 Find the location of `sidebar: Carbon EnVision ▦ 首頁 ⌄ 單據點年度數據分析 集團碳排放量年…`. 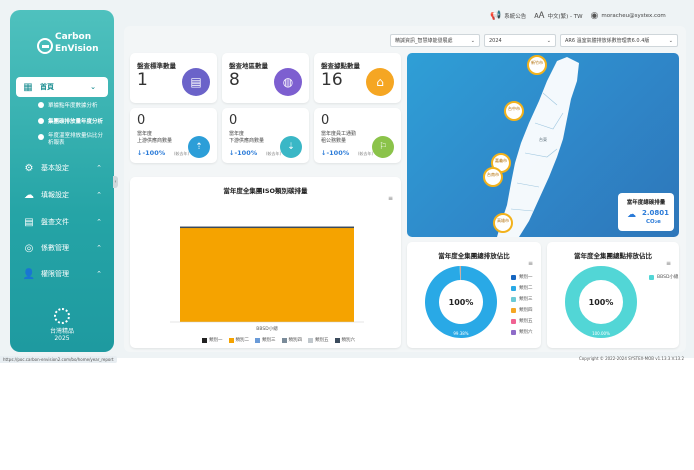

sidebar: Carbon EnVision ▦ 首頁 ⌄ 單據點年度數據分析 集團碳排放量年… is located at coordinates (62, 181).